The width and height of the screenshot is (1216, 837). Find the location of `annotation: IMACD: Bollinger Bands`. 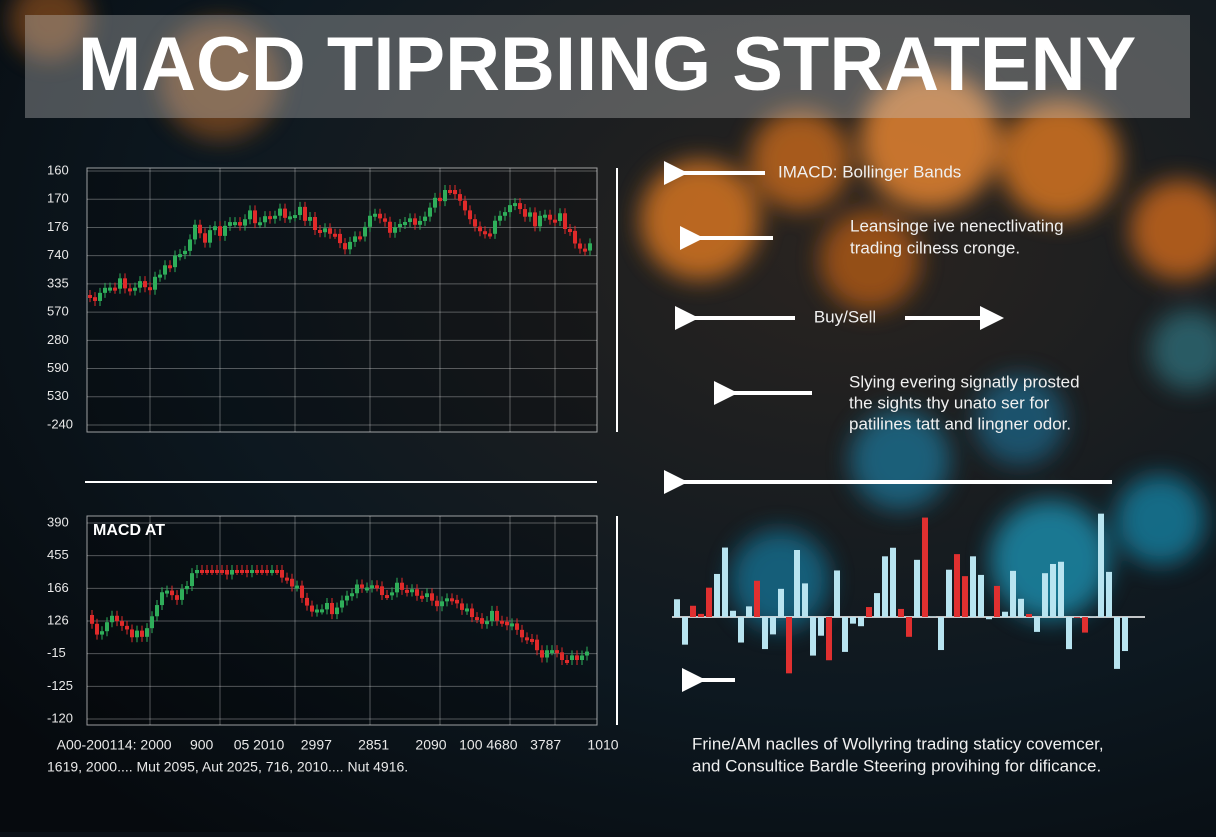

annotation: IMACD: Bollinger Bands is located at coordinates (869, 171).